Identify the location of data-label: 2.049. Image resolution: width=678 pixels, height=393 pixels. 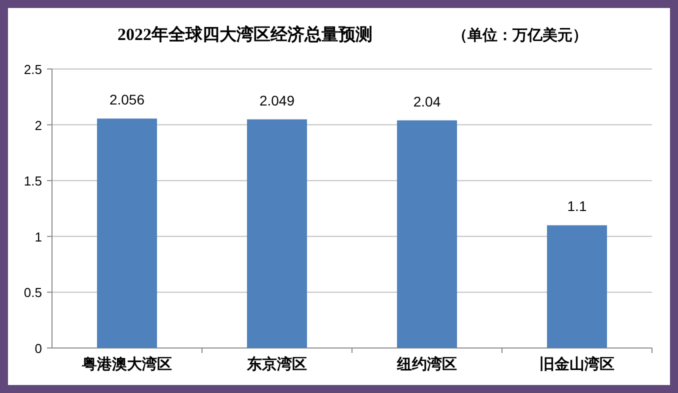
(277, 100).